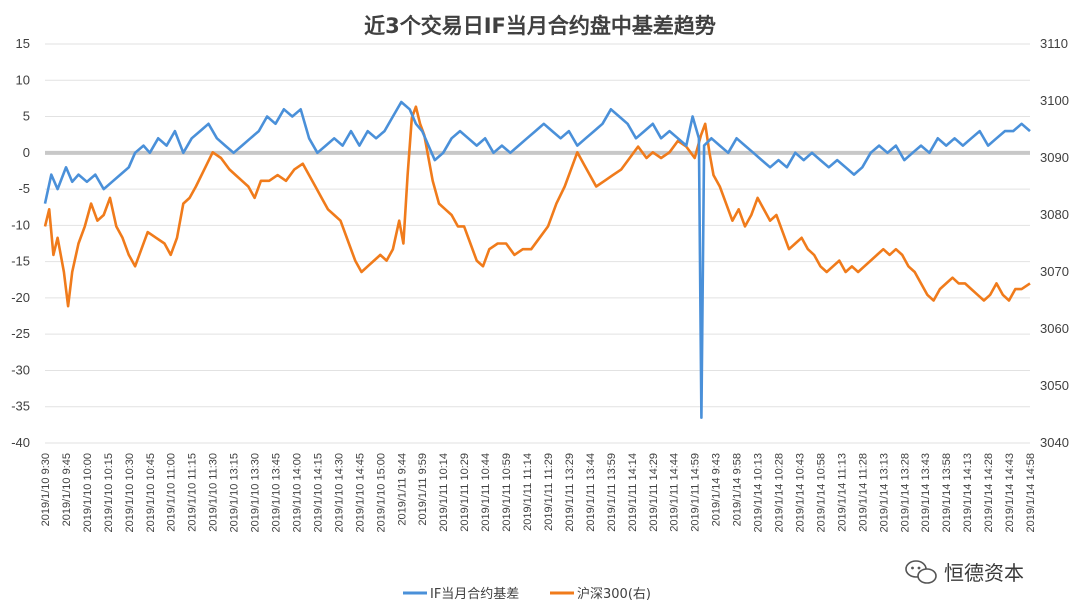  Describe the element at coordinates (20, 406) in the screenshot. I see `left-tick-label: -35` at that location.